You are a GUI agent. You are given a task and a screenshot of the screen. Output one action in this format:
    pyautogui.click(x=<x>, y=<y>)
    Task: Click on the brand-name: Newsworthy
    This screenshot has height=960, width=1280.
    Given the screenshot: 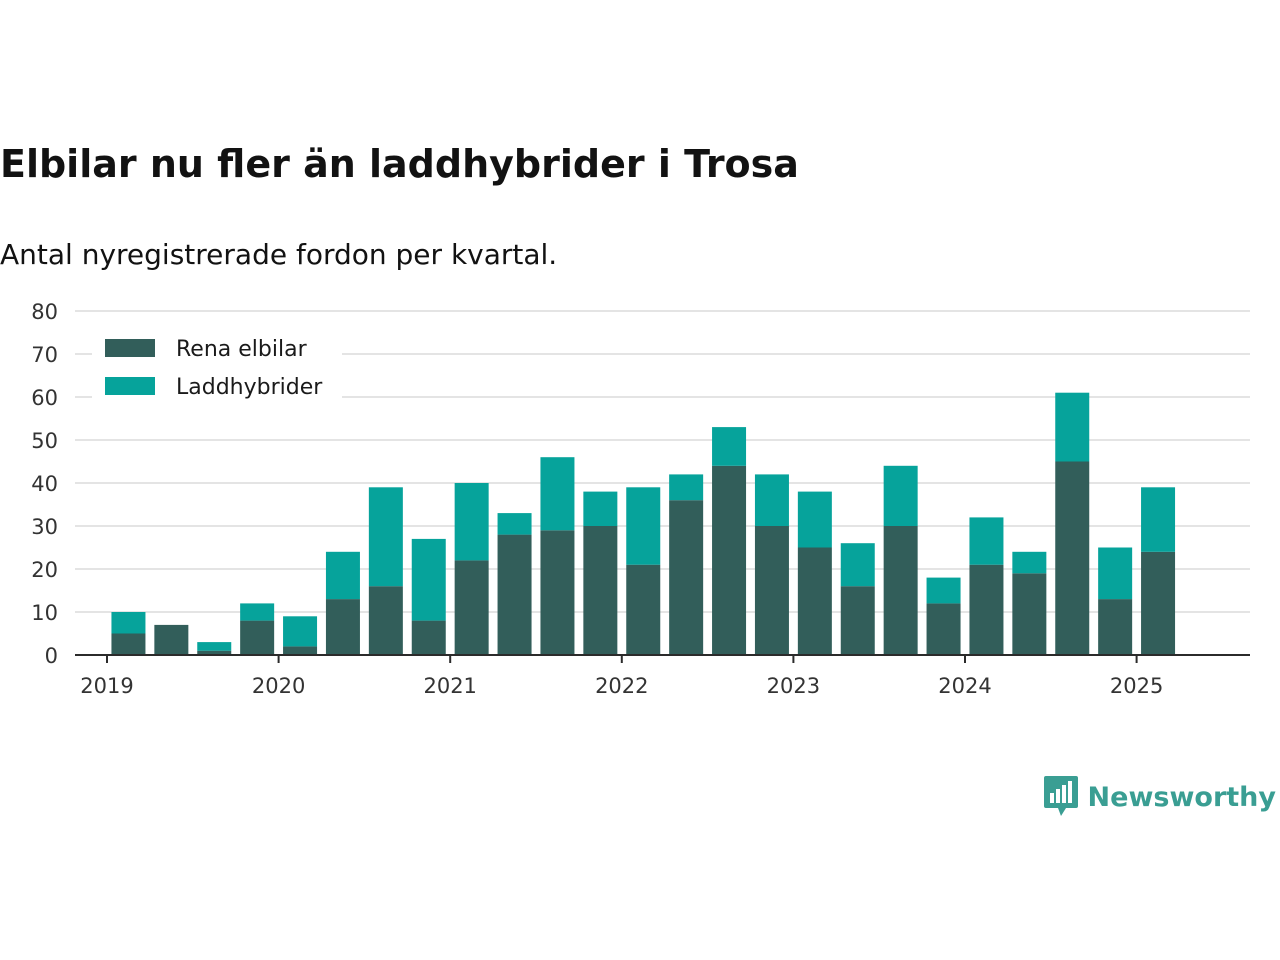 What is the action you would take?
    pyautogui.click(x=1181, y=797)
    